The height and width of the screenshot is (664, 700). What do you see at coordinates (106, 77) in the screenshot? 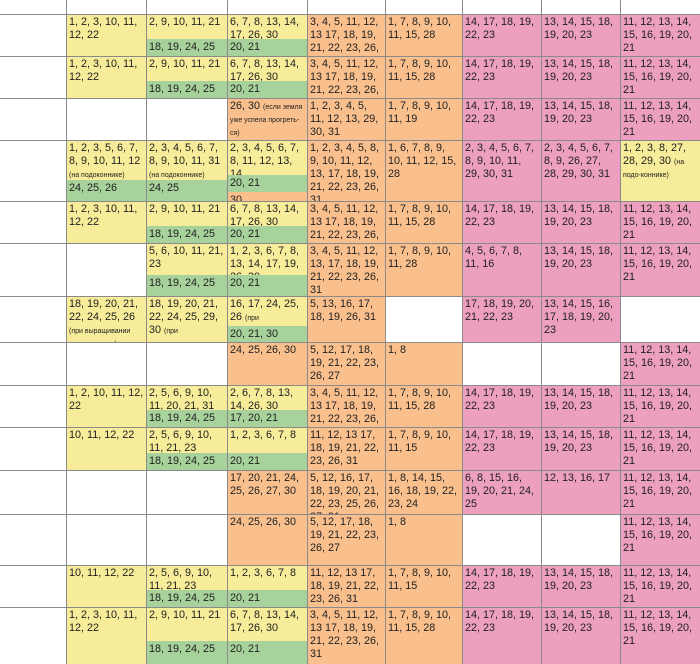
I see `day-range: 1, 2, 3, 10, 11, 12, 22` at bounding box center [106, 77].